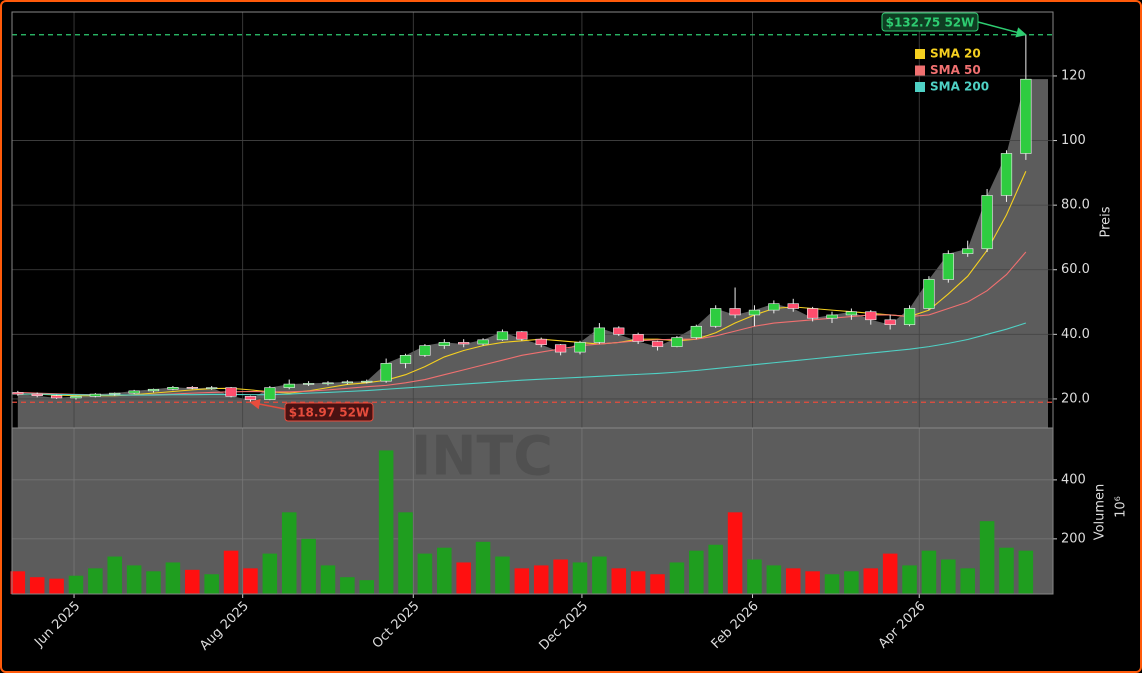  I want to click on legend-swatch, so click(920, 54).